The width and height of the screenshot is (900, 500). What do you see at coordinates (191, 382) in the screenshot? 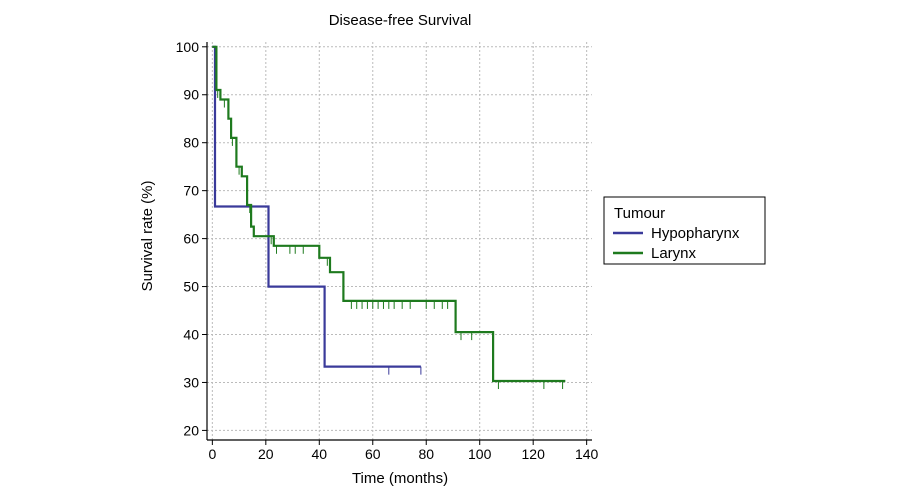
I see `y-tick-label: 30` at bounding box center [191, 382].